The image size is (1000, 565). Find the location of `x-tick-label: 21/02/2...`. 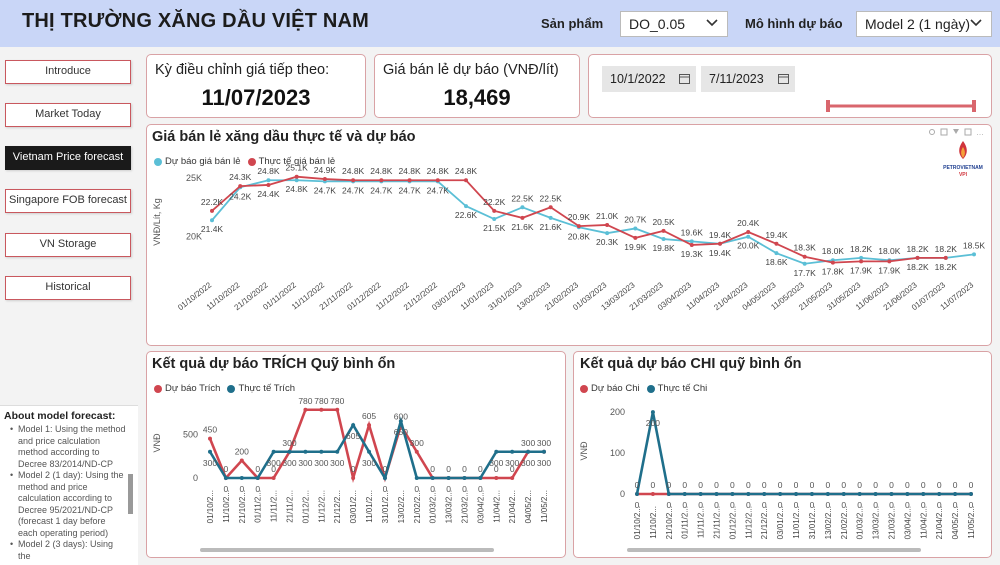

x-tick-label: 21/02/2... is located at coordinates (417, 506).